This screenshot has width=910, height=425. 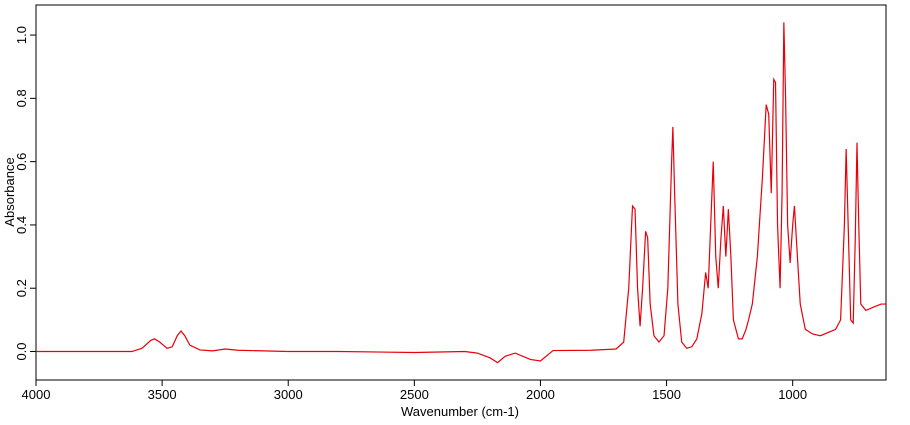 I want to click on x-tick-label: 1500, so click(x=666, y=394).